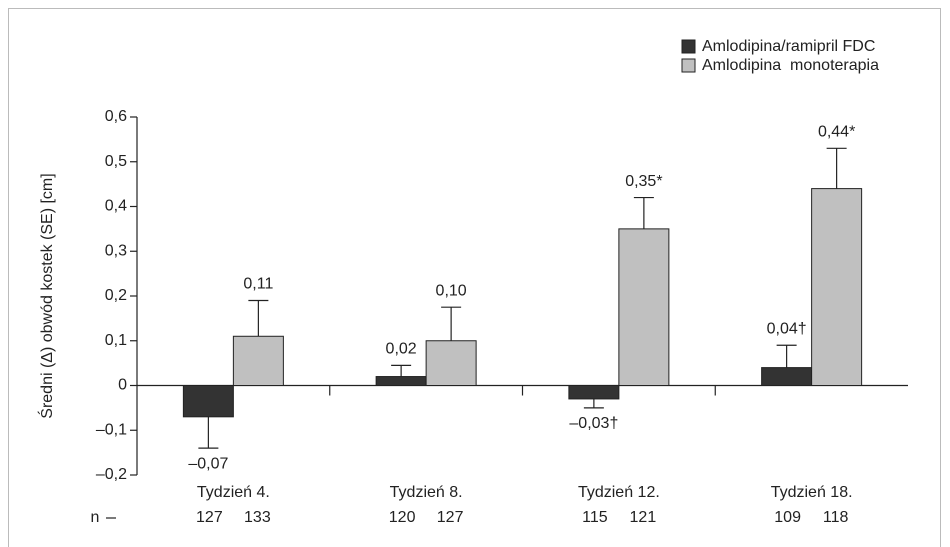  Describe the element at coordinates (788, 46) in the screenshot. I see `legend-label: Amlodipina/ramipril FDC` at that location.